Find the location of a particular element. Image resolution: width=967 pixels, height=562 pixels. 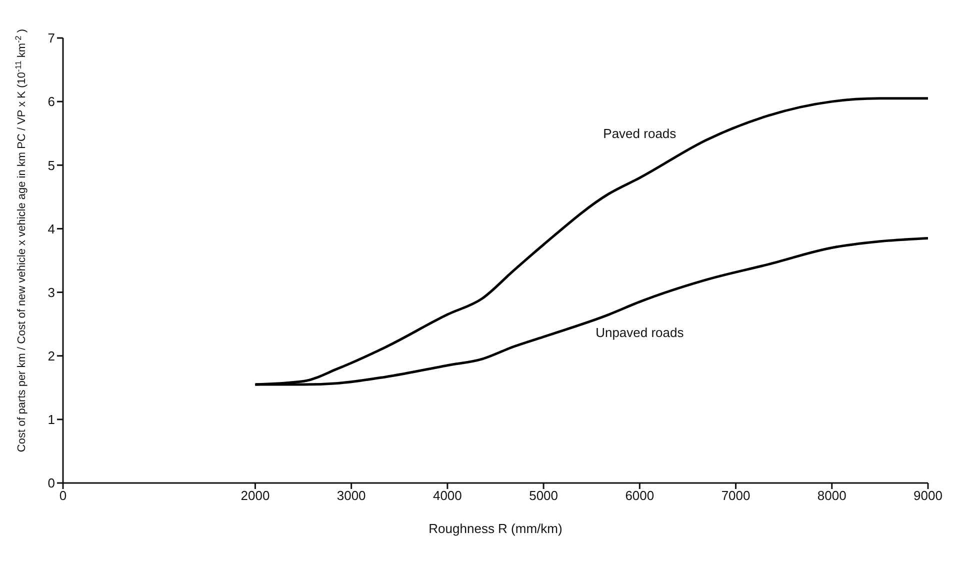

y-tick-label: 2 is located at coordinates (51, 356).